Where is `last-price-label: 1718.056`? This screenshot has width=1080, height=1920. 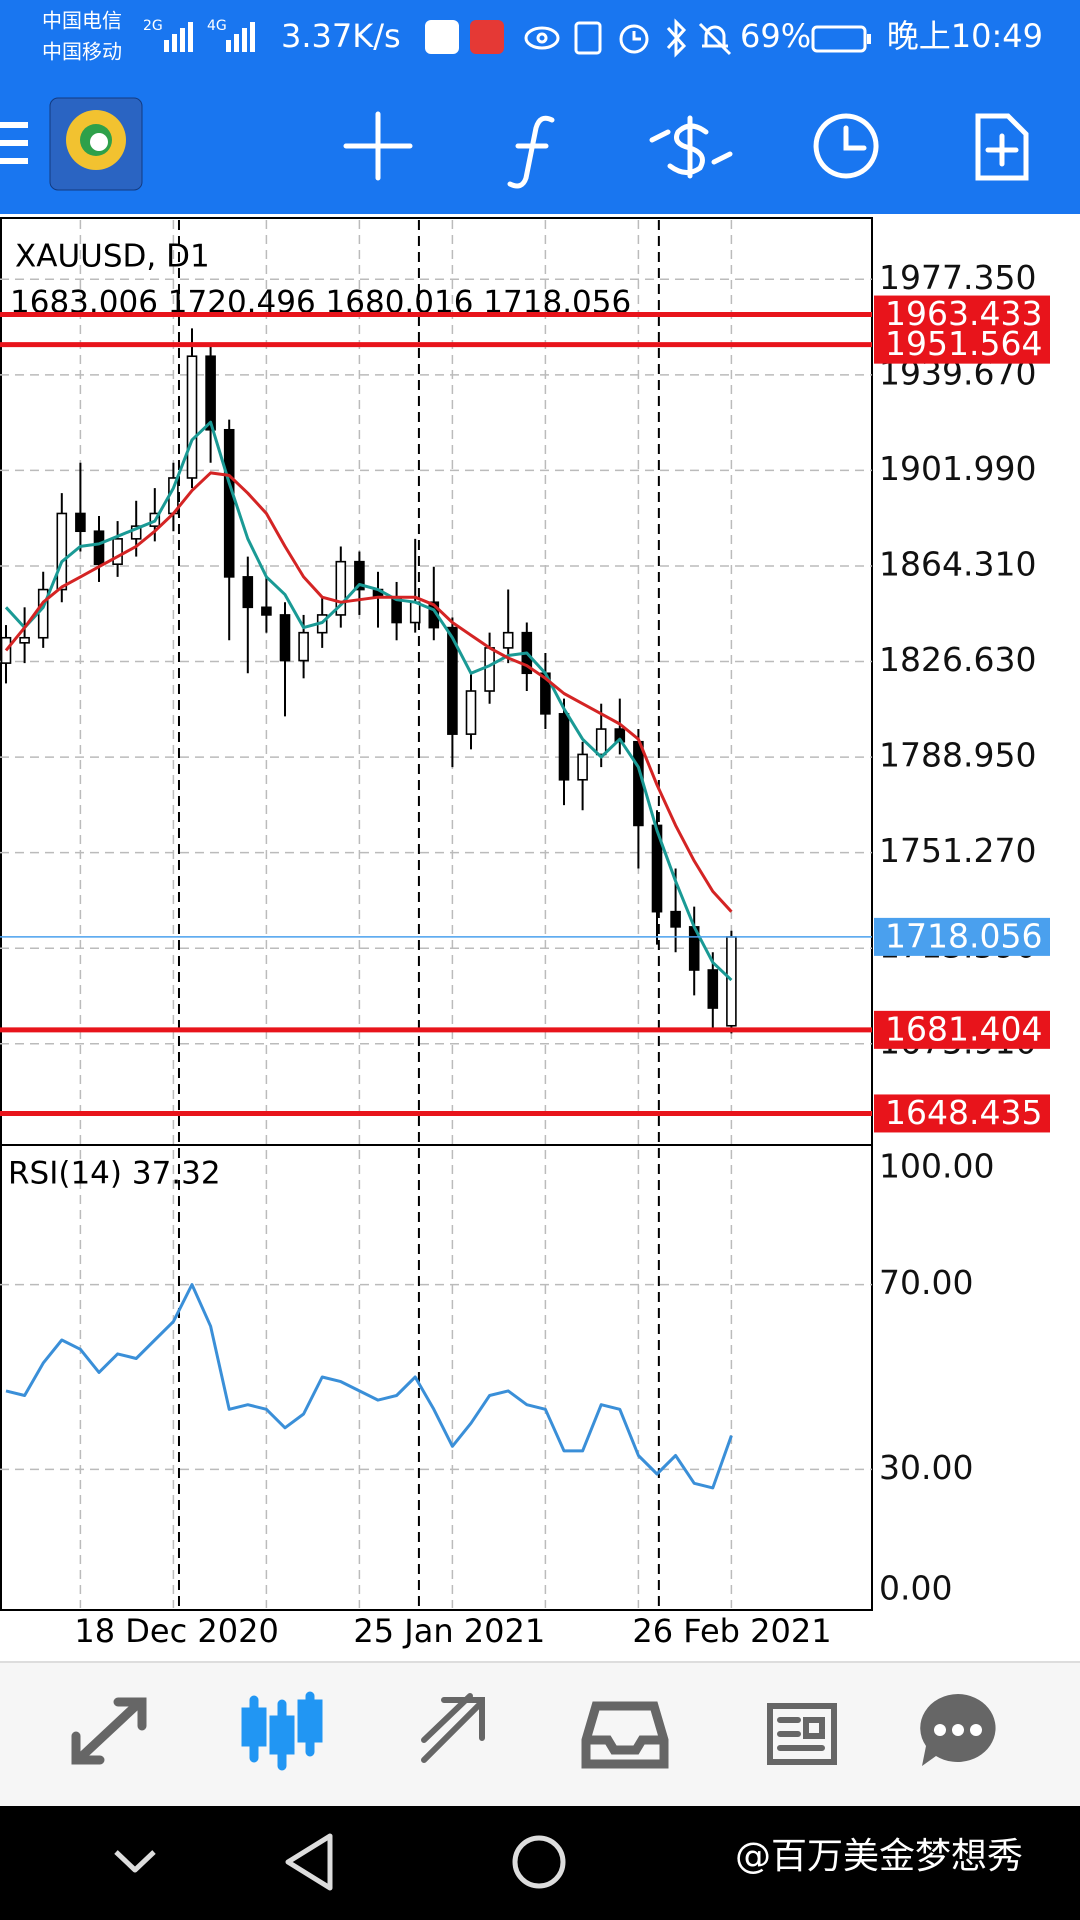
last-price-label: 1718.056 is located at coordinates (963, 935).